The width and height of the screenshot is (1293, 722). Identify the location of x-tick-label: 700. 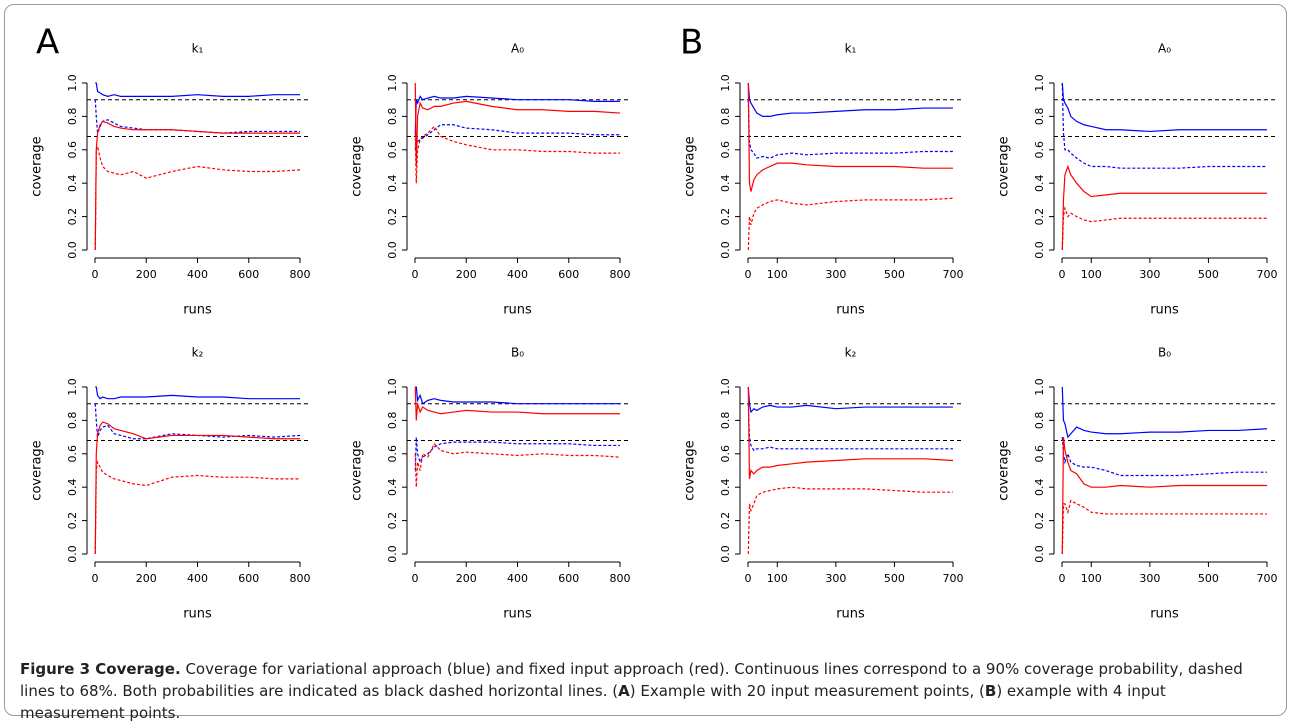
(1267, 274).